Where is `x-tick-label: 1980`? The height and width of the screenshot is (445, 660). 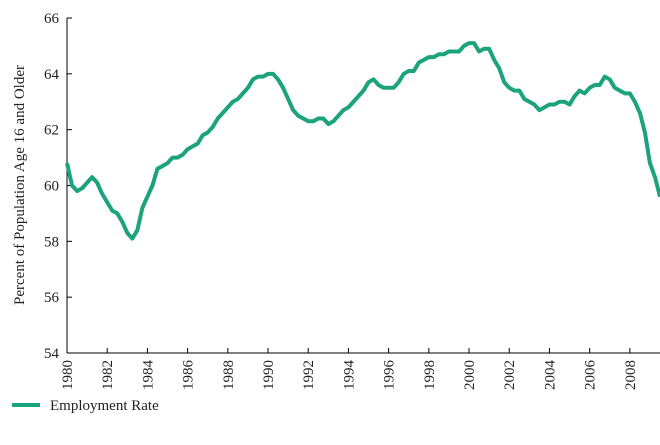 x-tick-label: 1980 is located at coordinates (68, 375).